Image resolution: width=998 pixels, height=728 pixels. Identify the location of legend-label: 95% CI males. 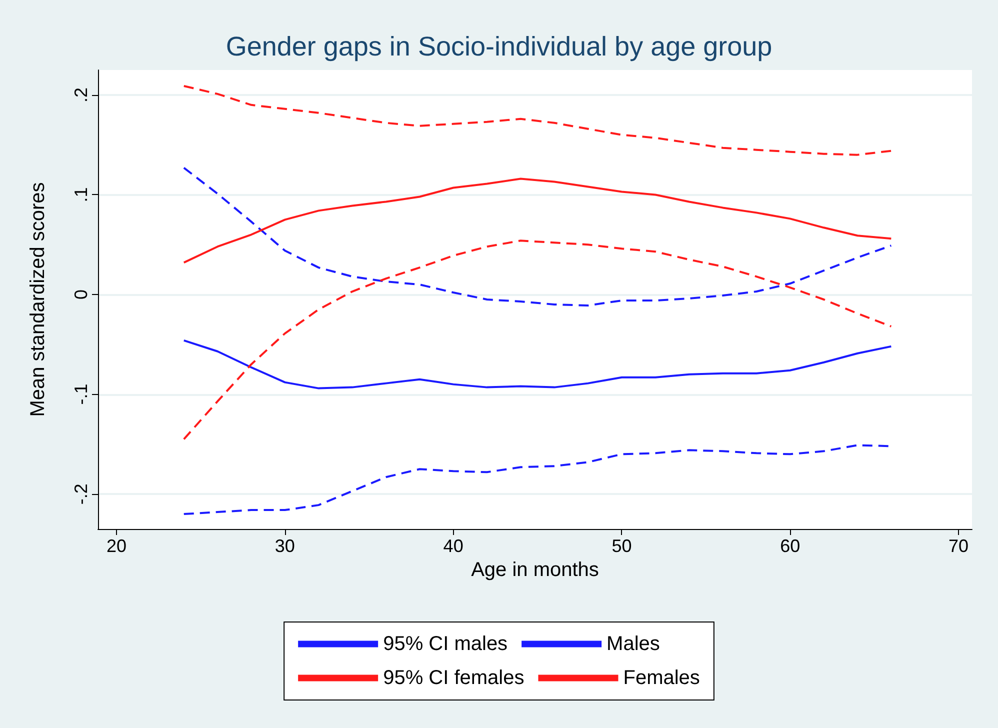
(445, 644).